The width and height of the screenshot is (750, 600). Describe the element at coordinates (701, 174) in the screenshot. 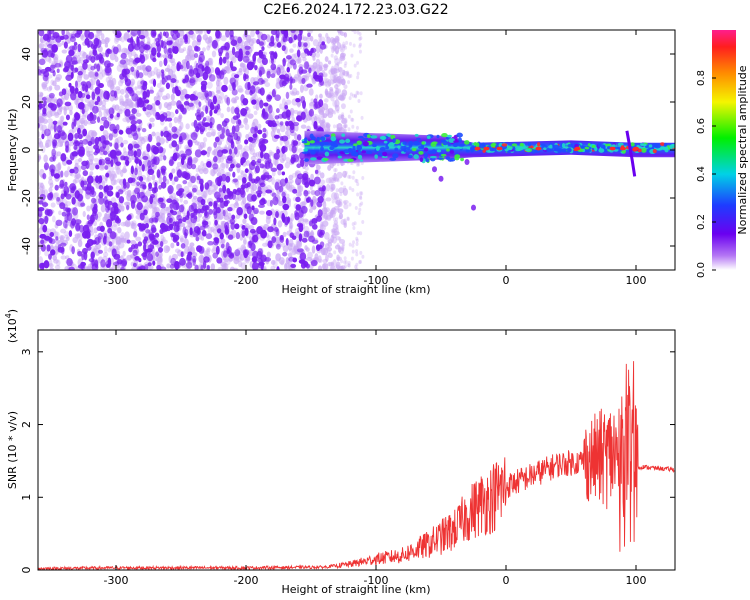

I see `colorbar-tick-label: 0.4` at that location.